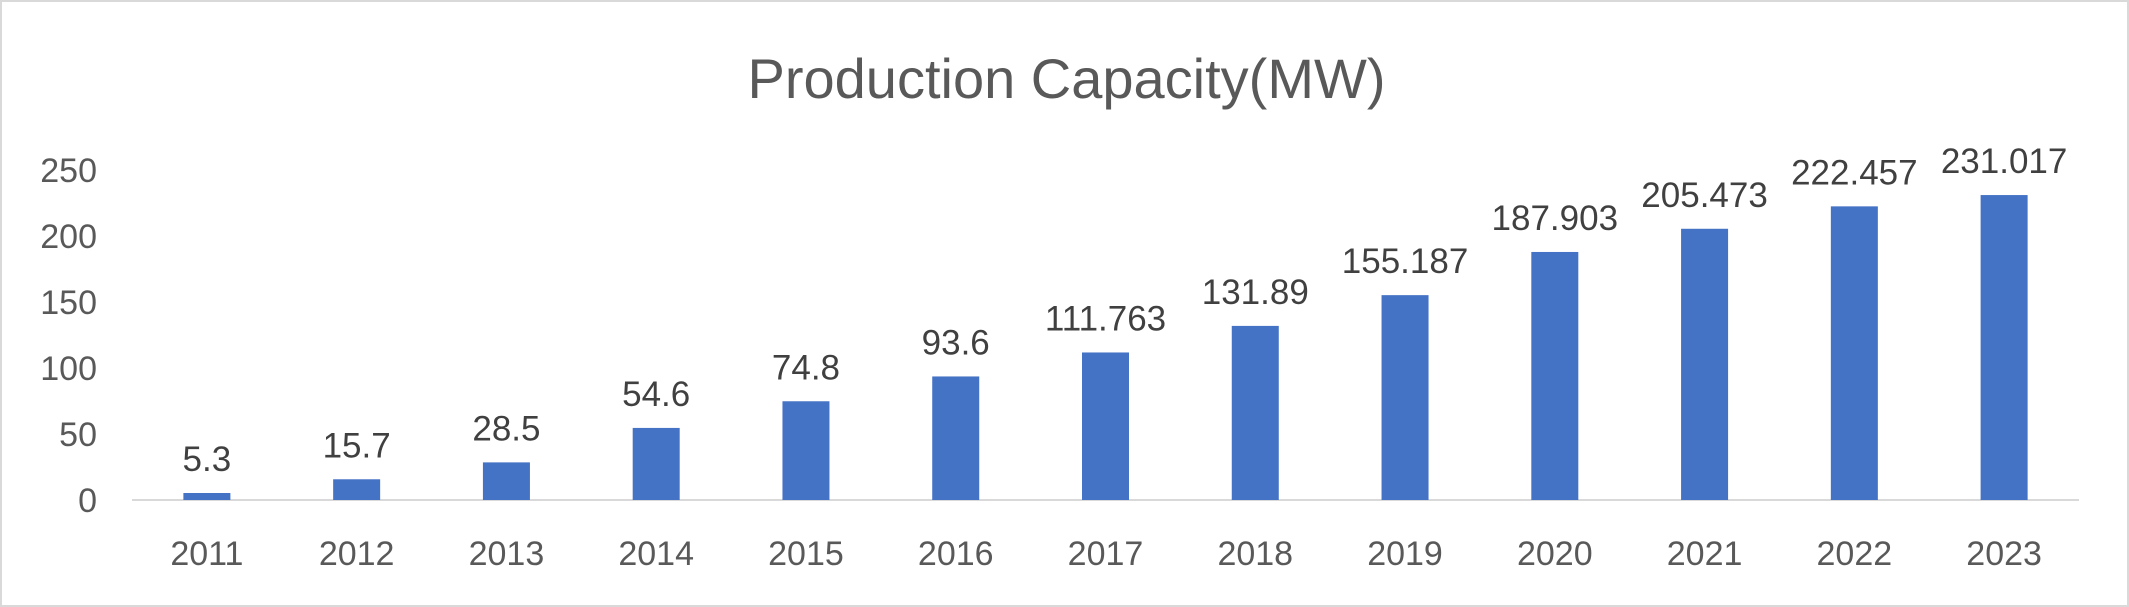  I want to click on bar-2012, so click(357, 489).